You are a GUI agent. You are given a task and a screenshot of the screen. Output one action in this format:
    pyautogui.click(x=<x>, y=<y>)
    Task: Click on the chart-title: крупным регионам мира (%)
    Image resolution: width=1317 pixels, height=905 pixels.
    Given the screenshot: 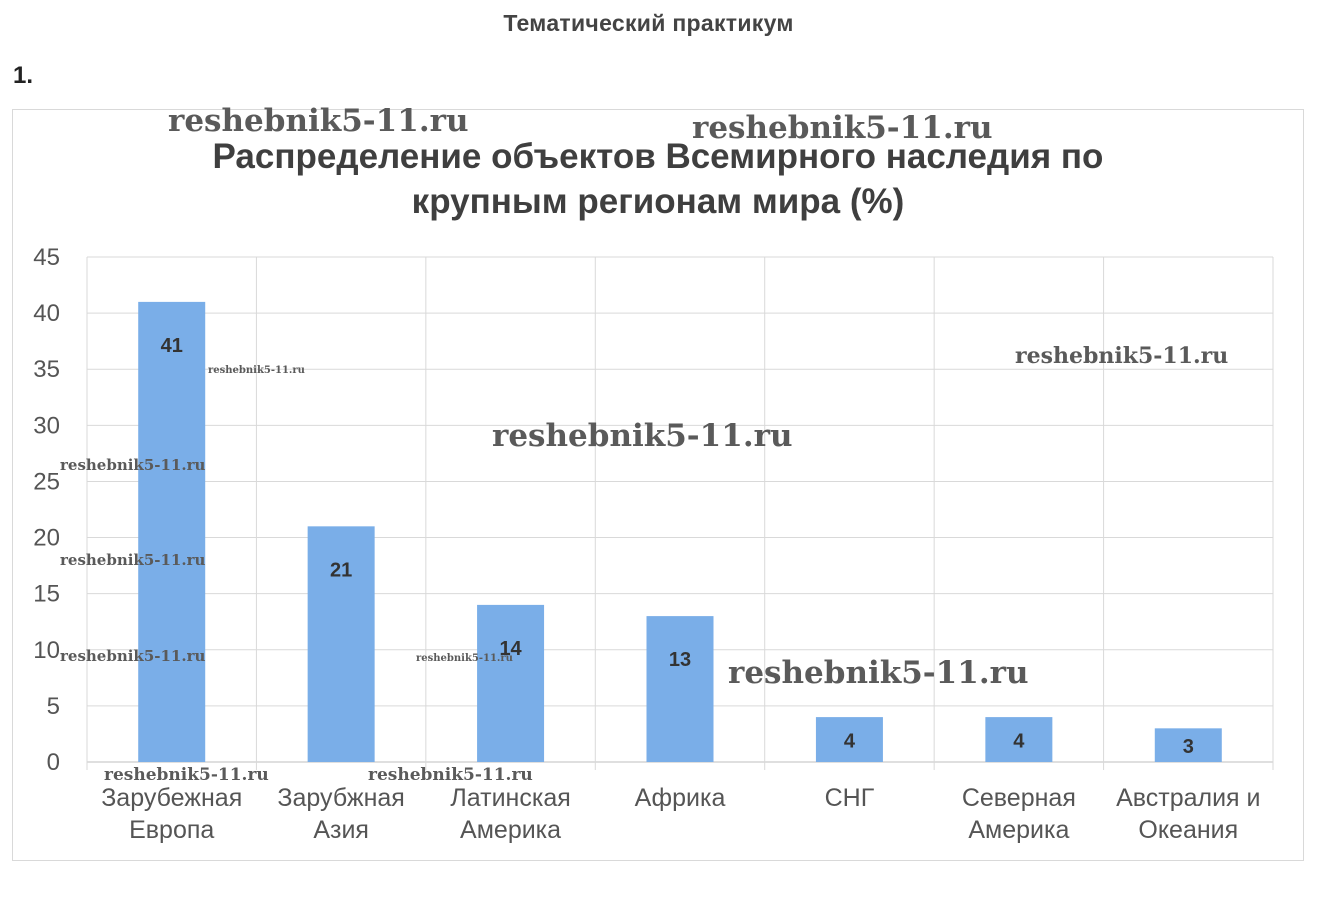 What is the action you would take?
    pyautogui.click(x=658, y=201)
    